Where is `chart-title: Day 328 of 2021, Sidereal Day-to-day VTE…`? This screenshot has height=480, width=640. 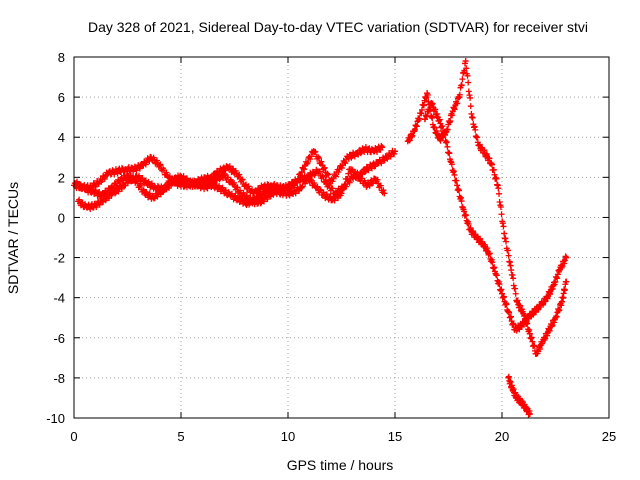 chart-title: Day 328 of 2021, Sidereal Day-to-day VTE… is located at coordinates (338, 27).